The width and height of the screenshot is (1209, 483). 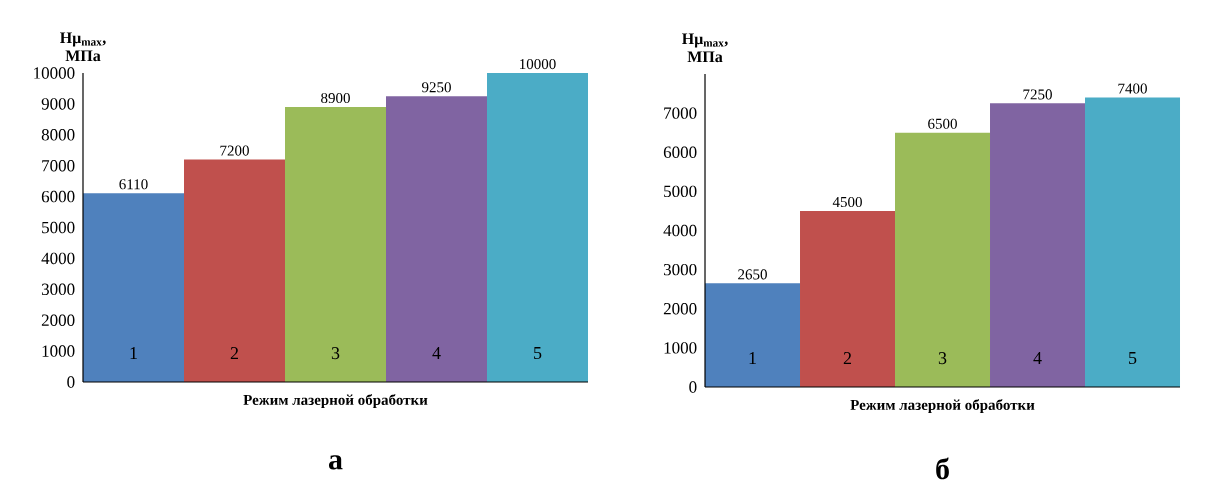 I want to click on data-label: 9250, so click(x=436, y=87).